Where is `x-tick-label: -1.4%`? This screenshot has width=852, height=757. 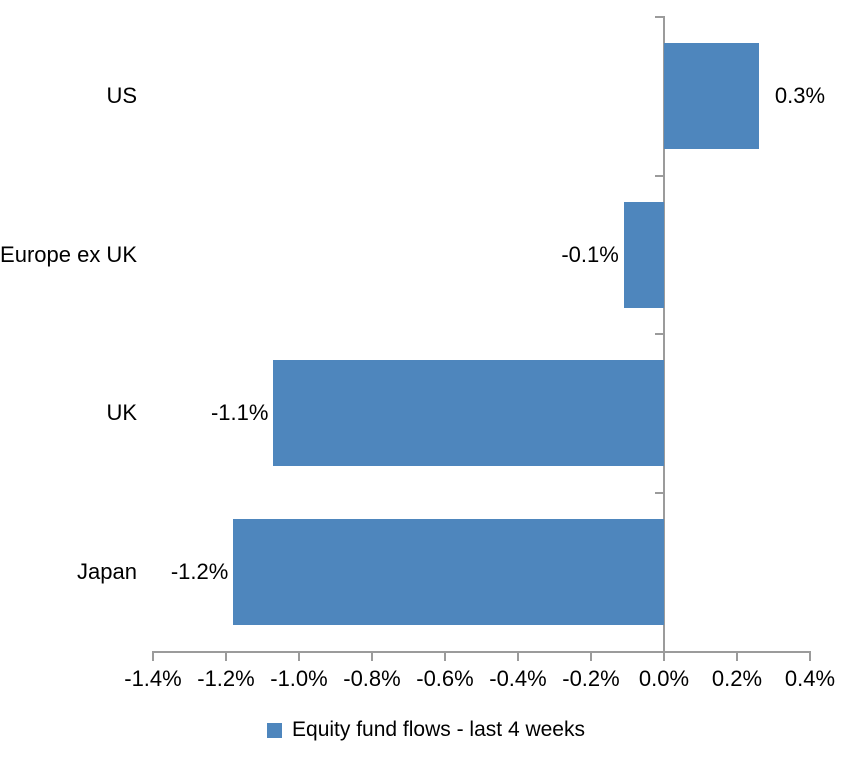 x-tick-label: -1.4% is located at coordinates (153, 678).